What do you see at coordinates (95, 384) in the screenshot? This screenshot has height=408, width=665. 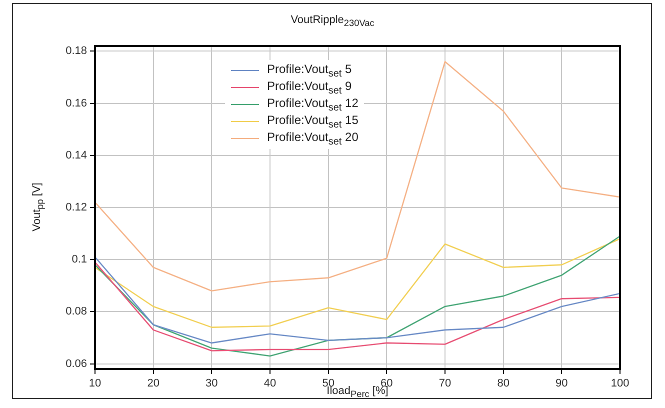 I see `x-tick-label: 10` at bounding box center [95, 384].